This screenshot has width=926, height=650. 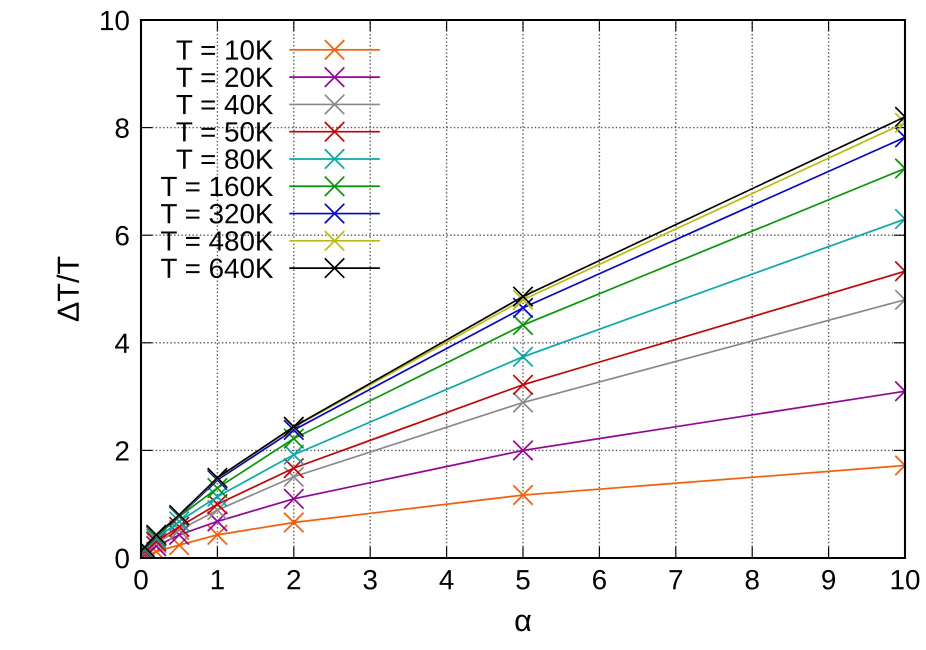 What do you see at coordinates (225, 132) in the screenshot?
I see `legend-label: T = 50K` at bounding box center [225, 132].